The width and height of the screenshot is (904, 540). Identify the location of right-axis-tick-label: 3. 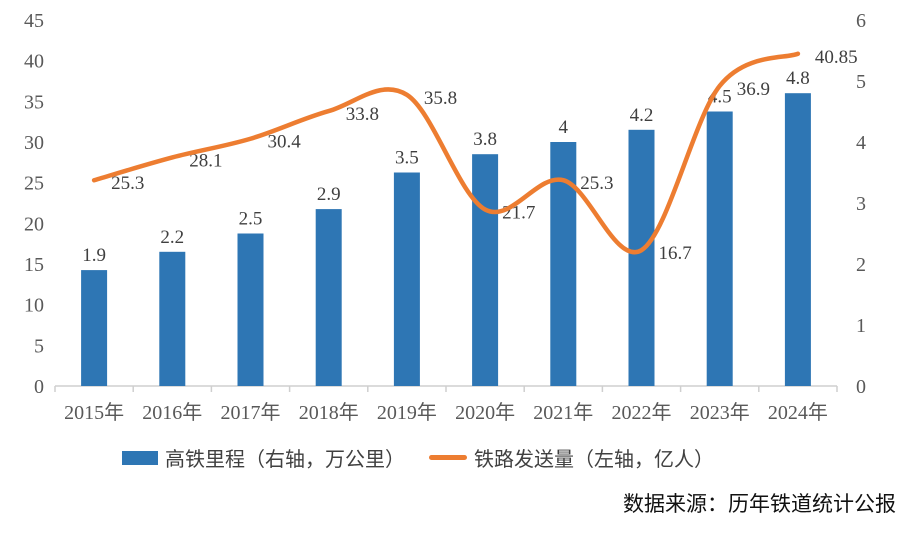
(861, 204).